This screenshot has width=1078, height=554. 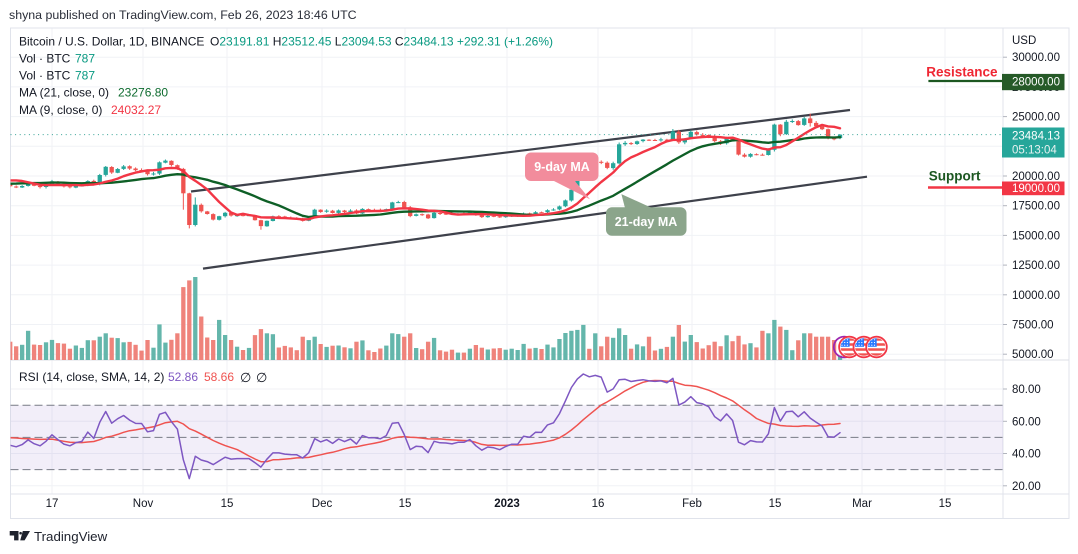 I want to click on svg-text: TradingView, so click(x=71, y=536).